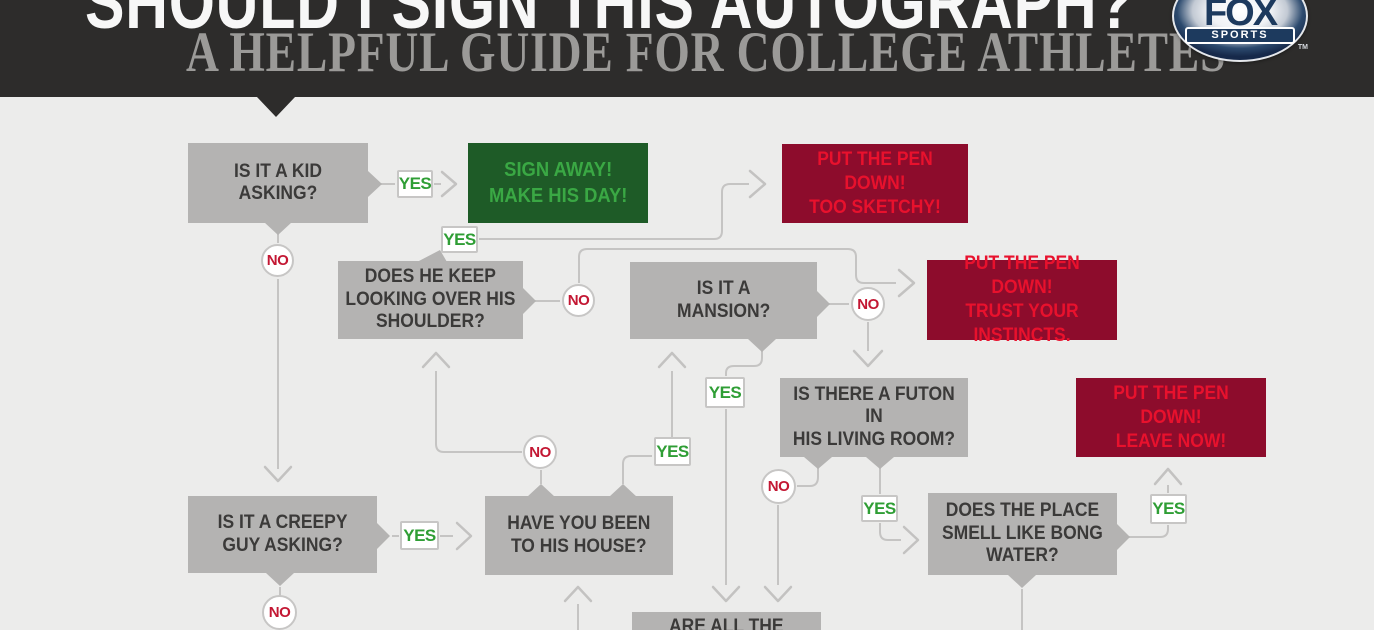 Image resolution: width=1374 pixels, height=630 pixels. Describe the element at coordinates (868, 358) in the screenshot. I see `arrowhead-to-futon` at that location.